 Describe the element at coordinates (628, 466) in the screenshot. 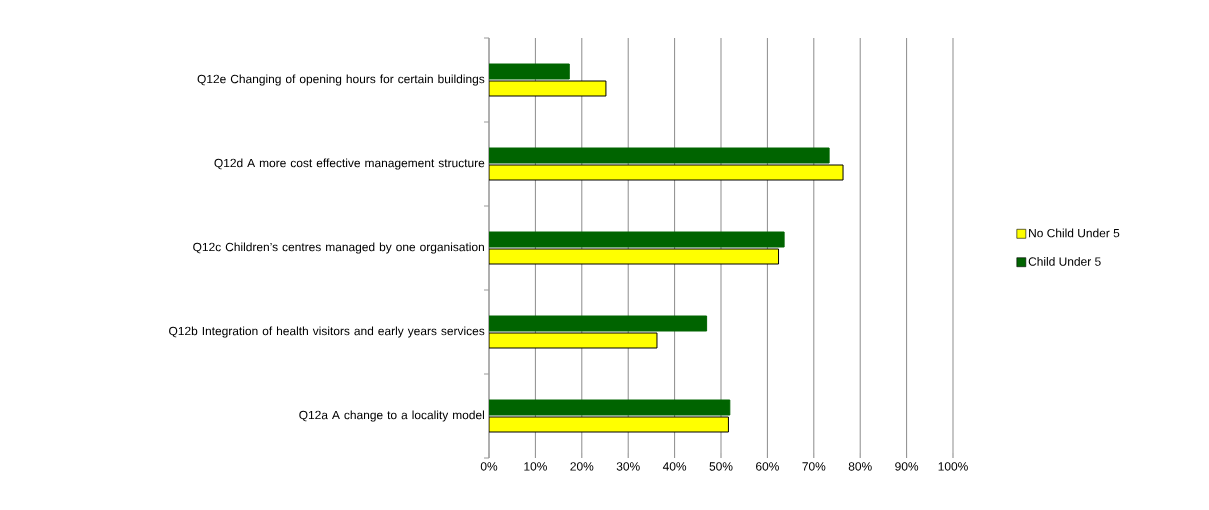

I see `x-tick-label: 30%` at that location.